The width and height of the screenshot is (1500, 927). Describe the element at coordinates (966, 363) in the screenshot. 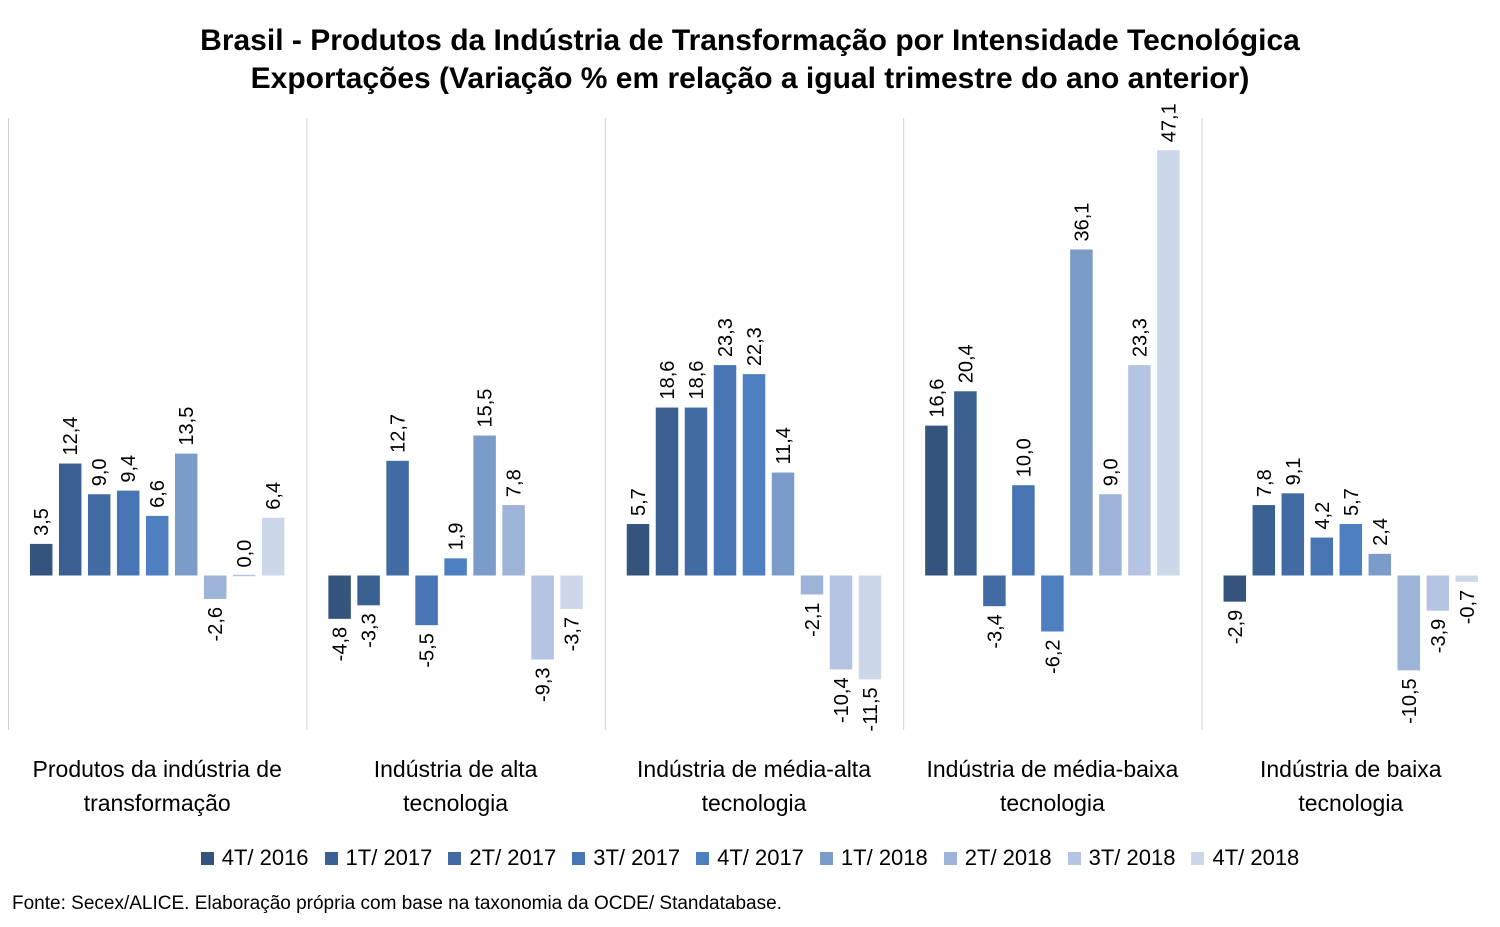

I see `data-label: 20,4` at that location.